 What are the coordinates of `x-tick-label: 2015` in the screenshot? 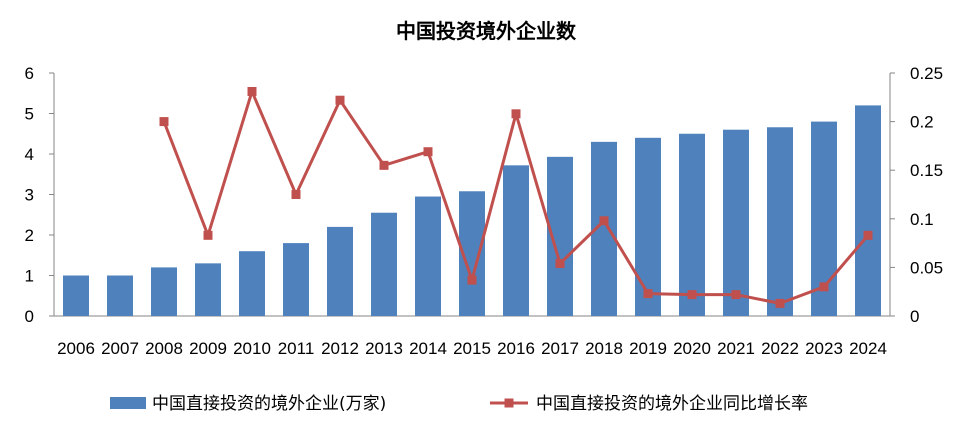 It's located at (472, 348).